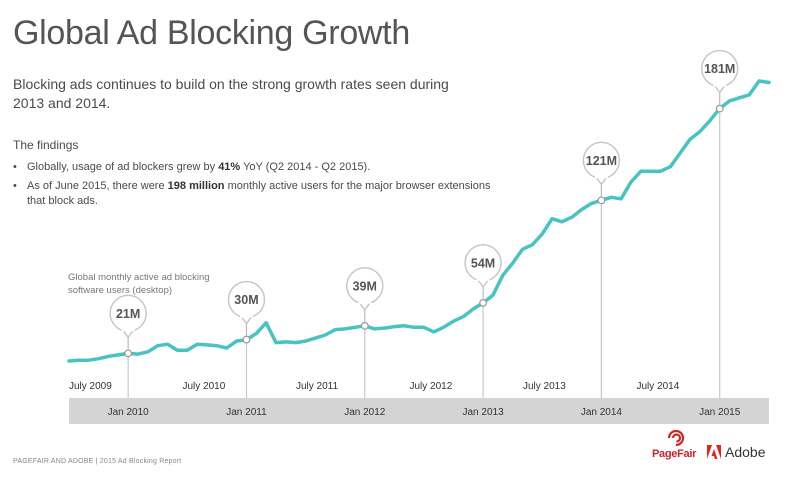  I want to click on x-tick-label-upper: July 2012, so click(431, 386).